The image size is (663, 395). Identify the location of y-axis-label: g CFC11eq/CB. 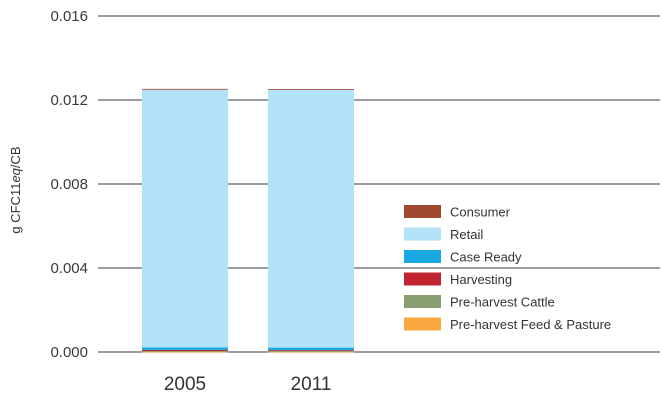
(15, 189).